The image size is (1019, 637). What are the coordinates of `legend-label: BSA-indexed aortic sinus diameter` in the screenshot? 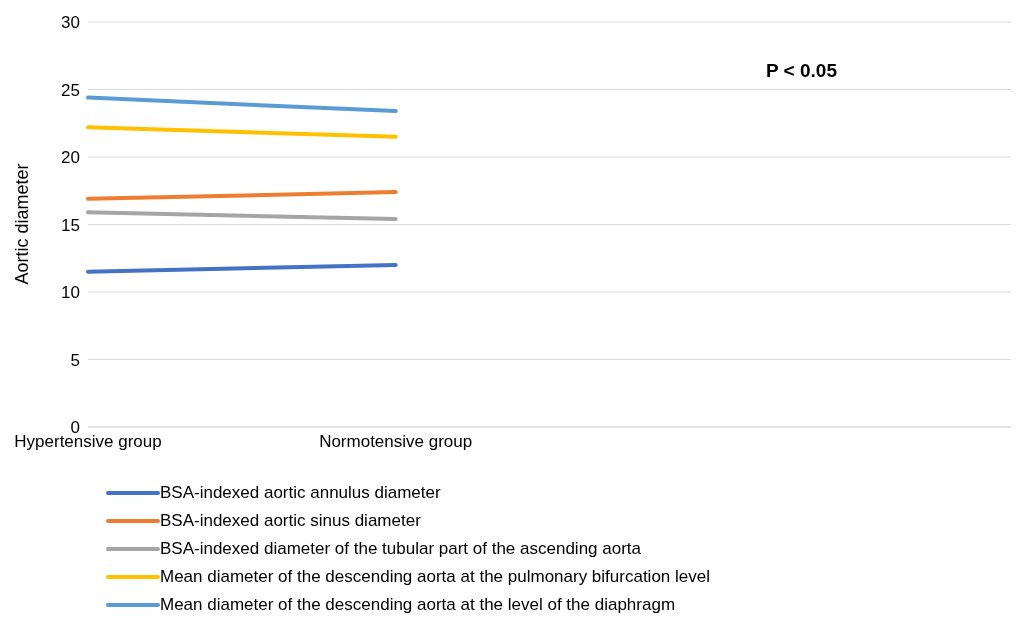 It's located at (290, 521).